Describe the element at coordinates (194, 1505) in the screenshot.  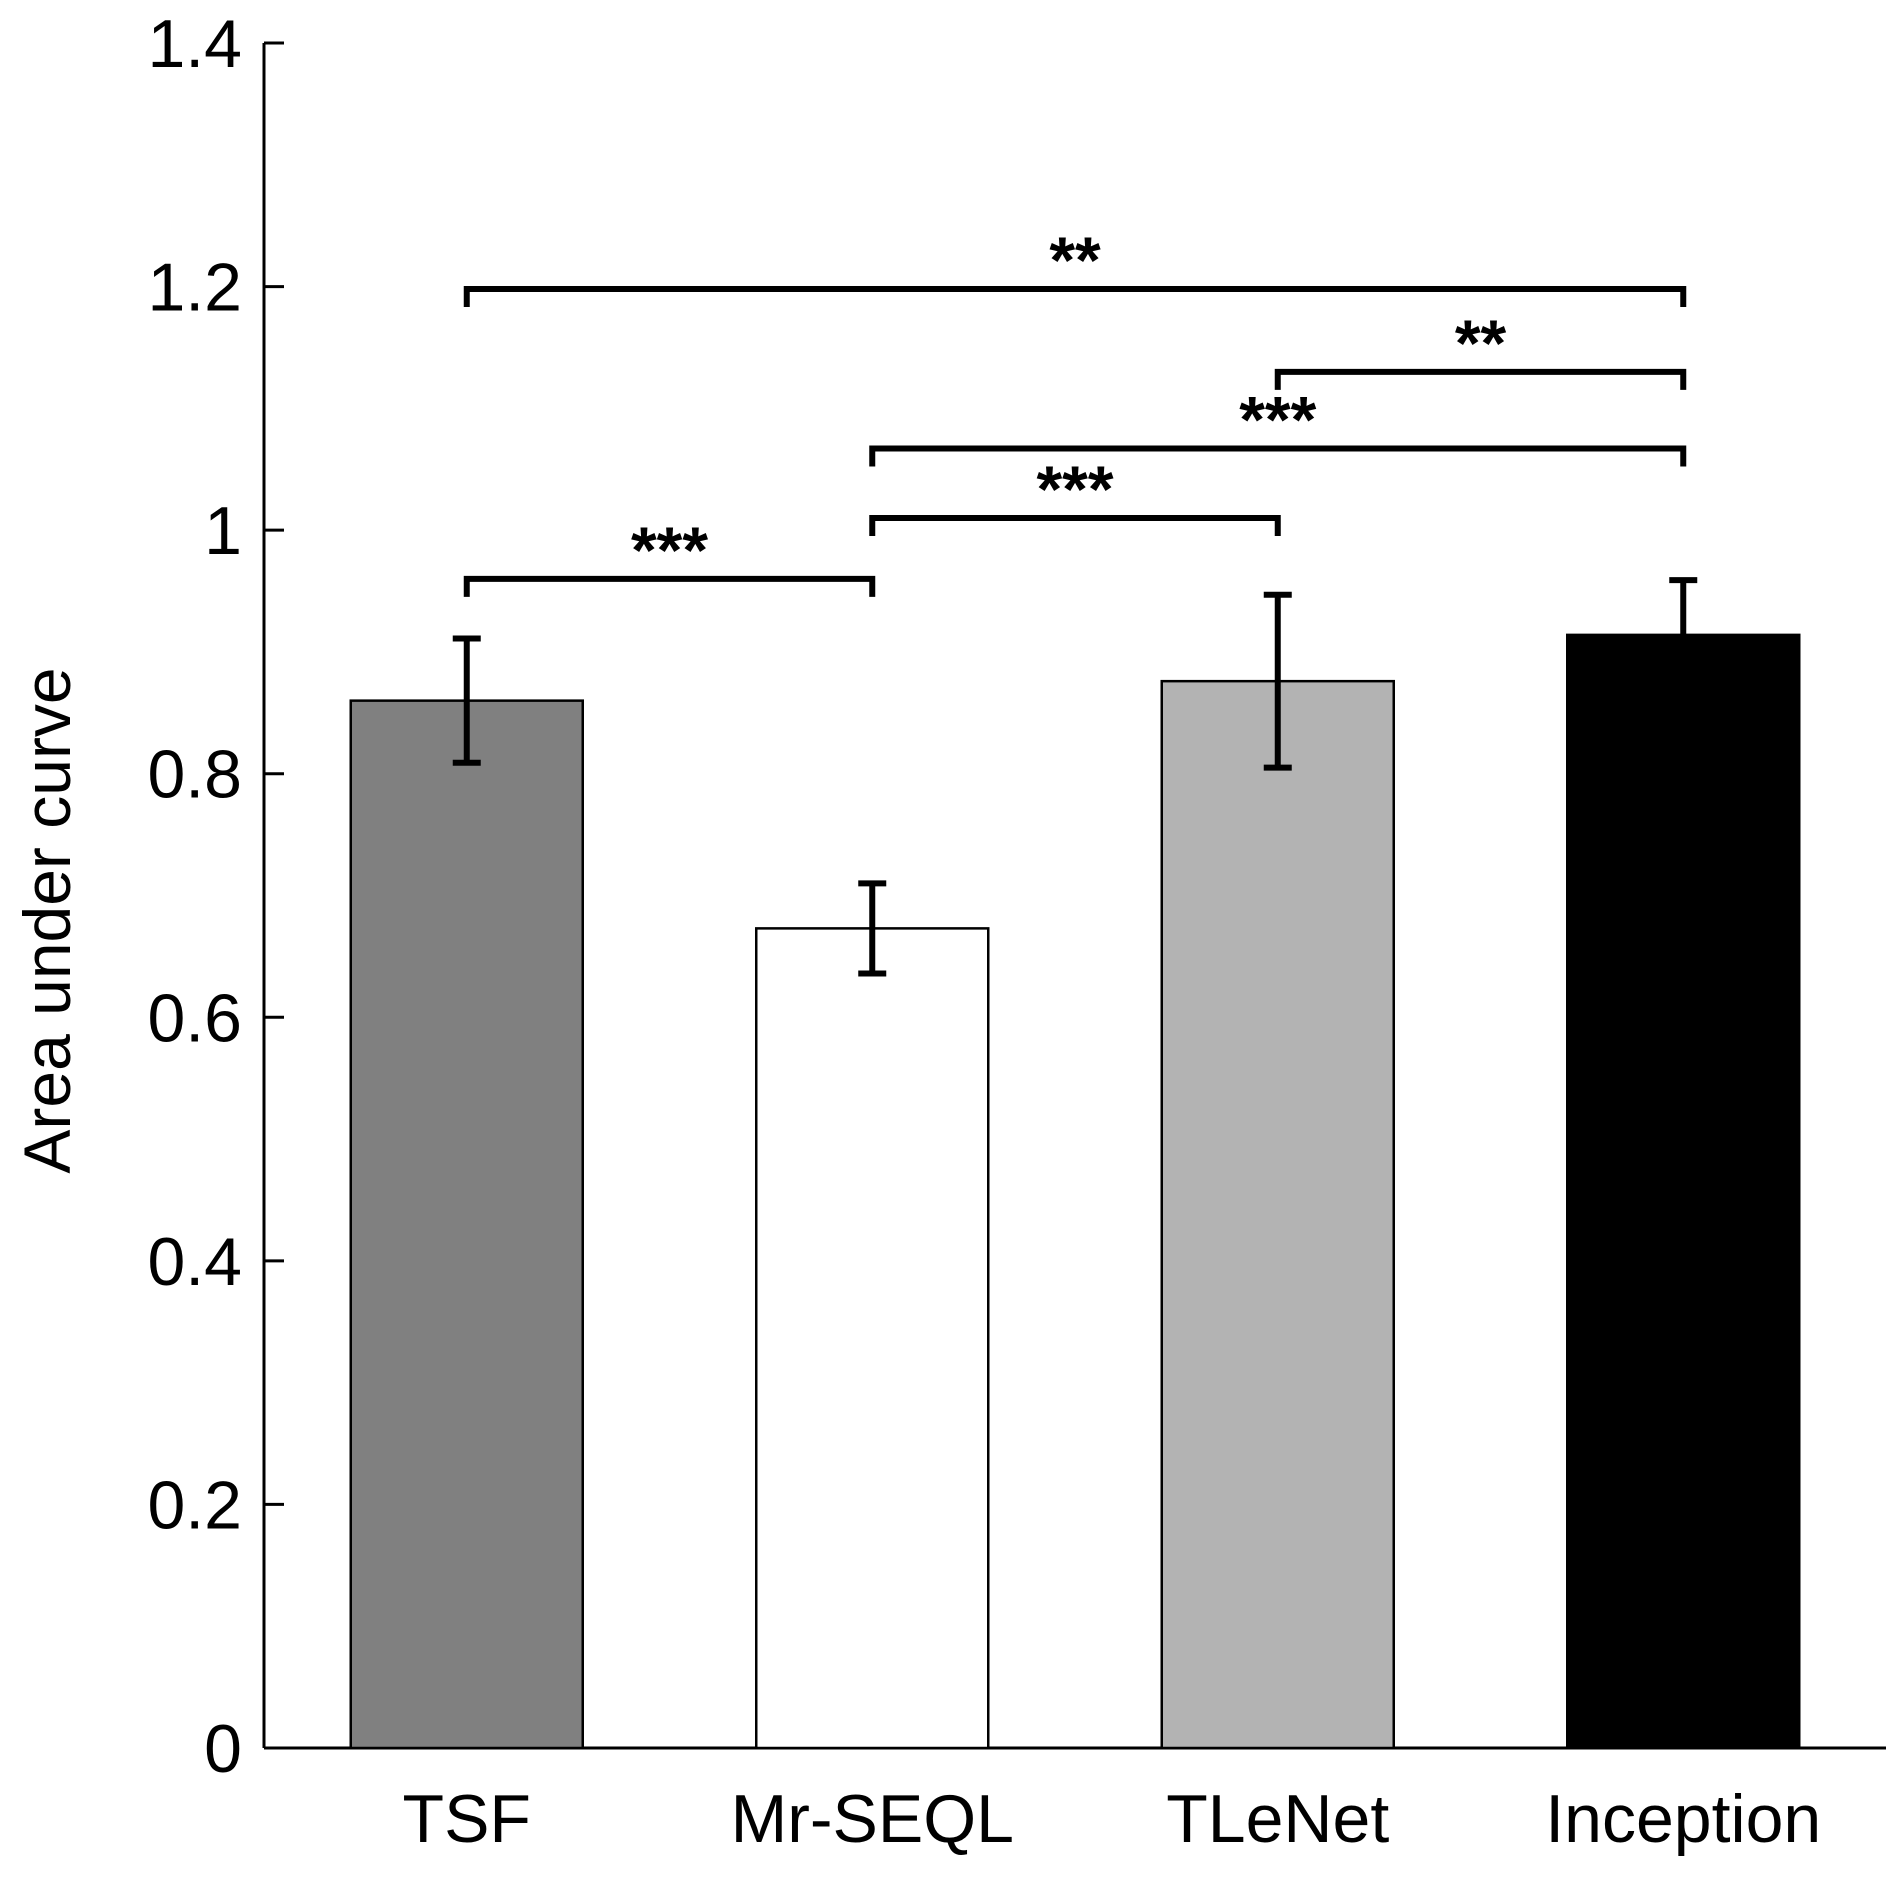
I see `y-tick-label: 0.2` at that location.